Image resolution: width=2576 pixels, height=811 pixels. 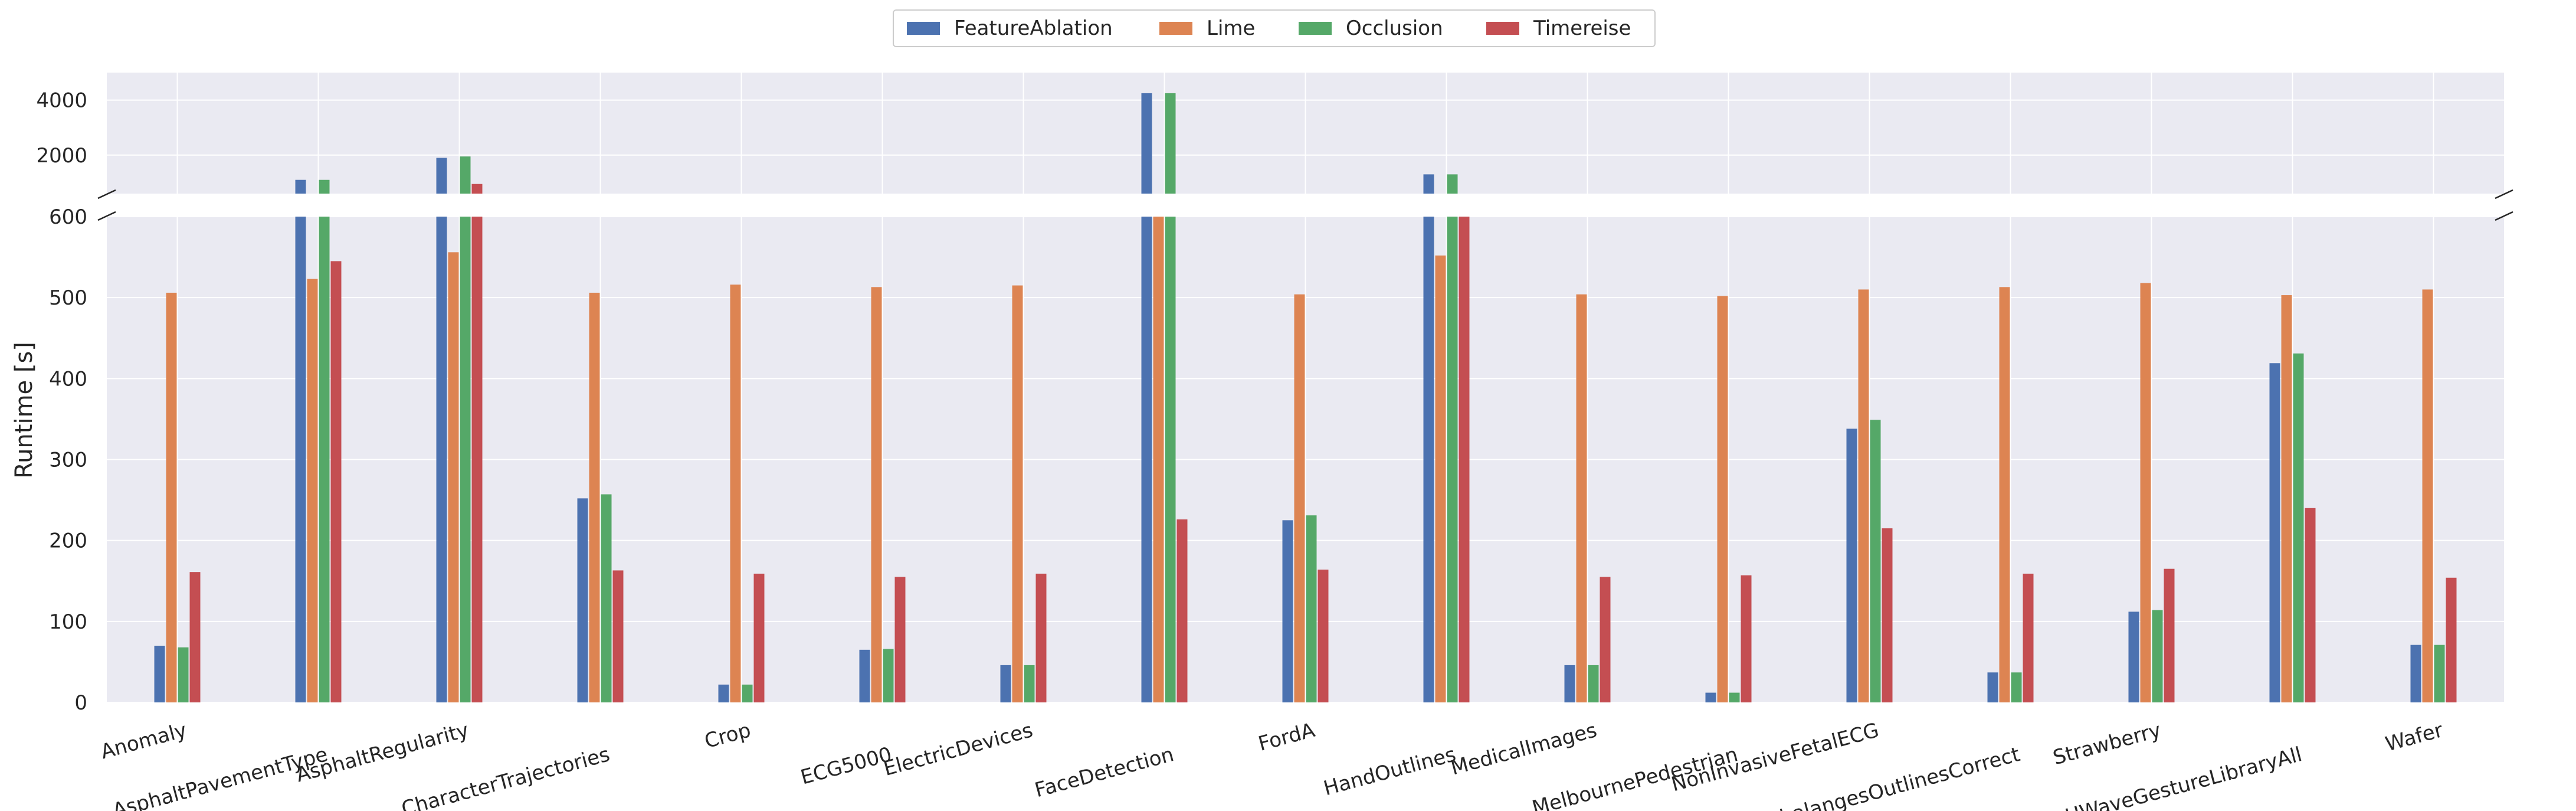 What do you see at coordinates (1323, 636) in the screenshot?
I see `bar-timereise-forda` at bounding box center [1323, 636].